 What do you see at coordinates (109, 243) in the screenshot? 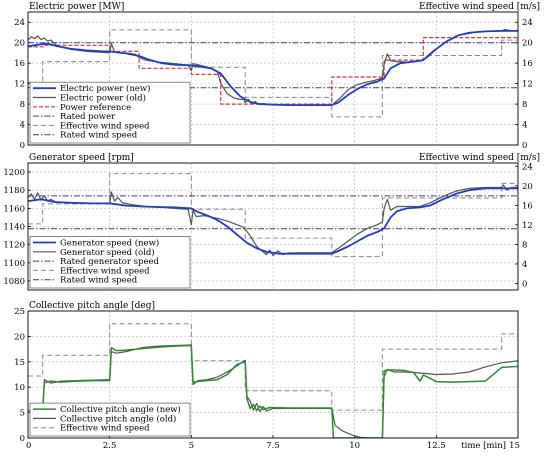
I see `legend-label: Generator speed (new)` at bounding box center [109, 243].